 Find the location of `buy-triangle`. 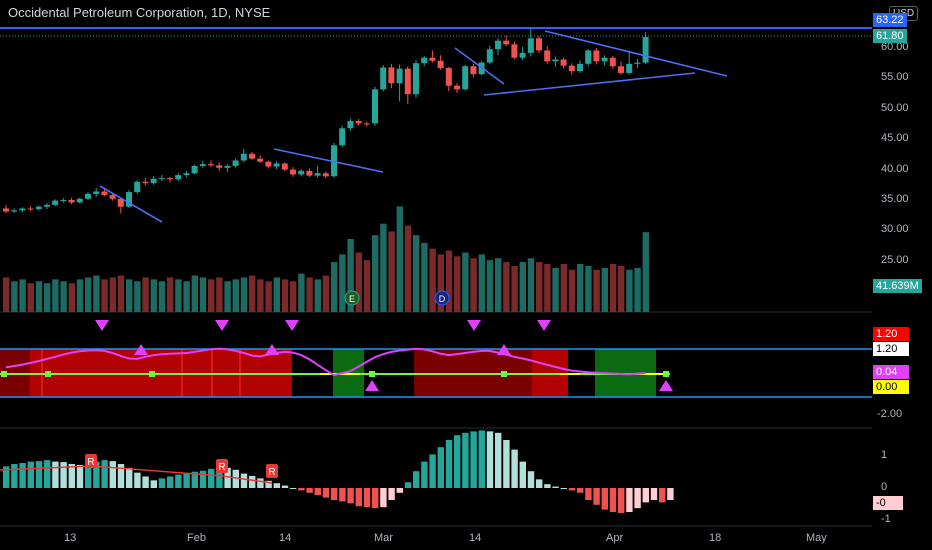

buy-triangle is located at coordinates (372, 385).